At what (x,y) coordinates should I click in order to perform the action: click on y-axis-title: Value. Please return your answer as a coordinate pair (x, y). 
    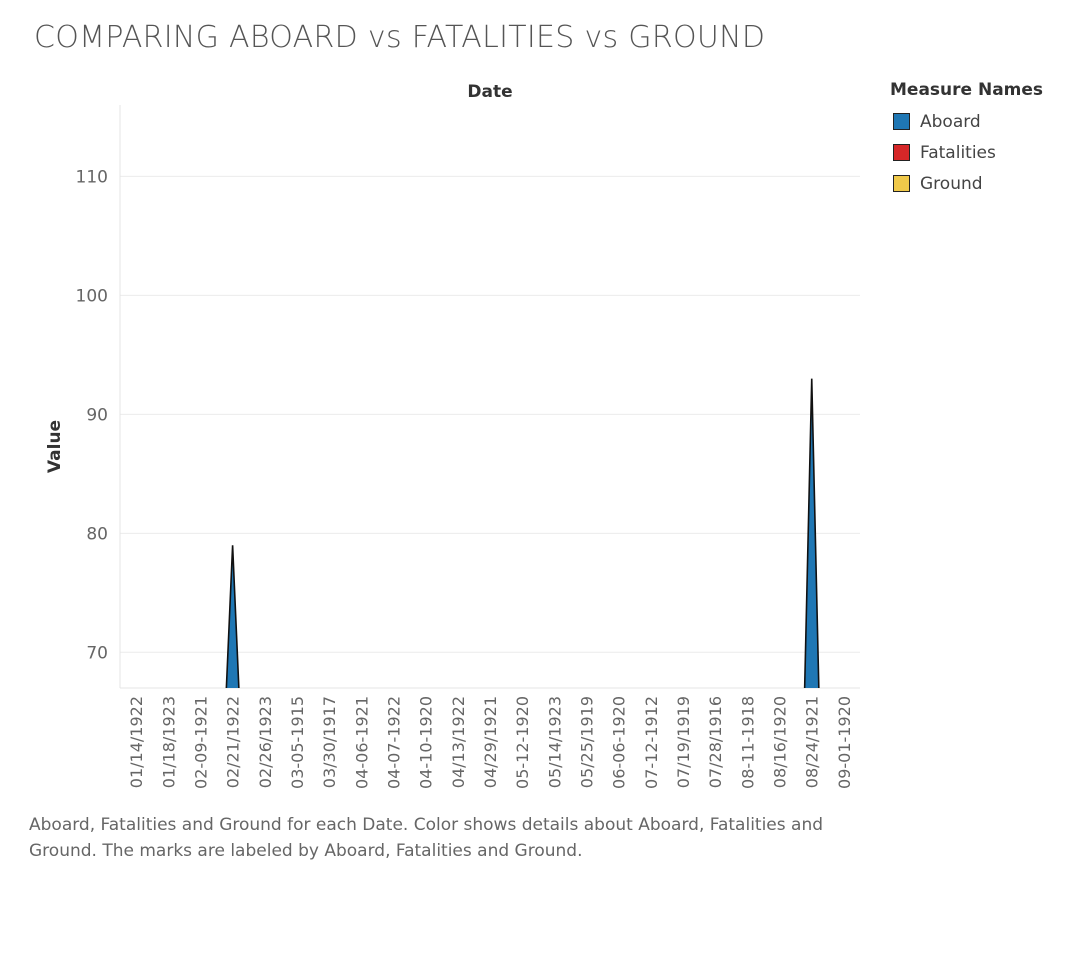
    Looking at the image, I should click on (55, 446).